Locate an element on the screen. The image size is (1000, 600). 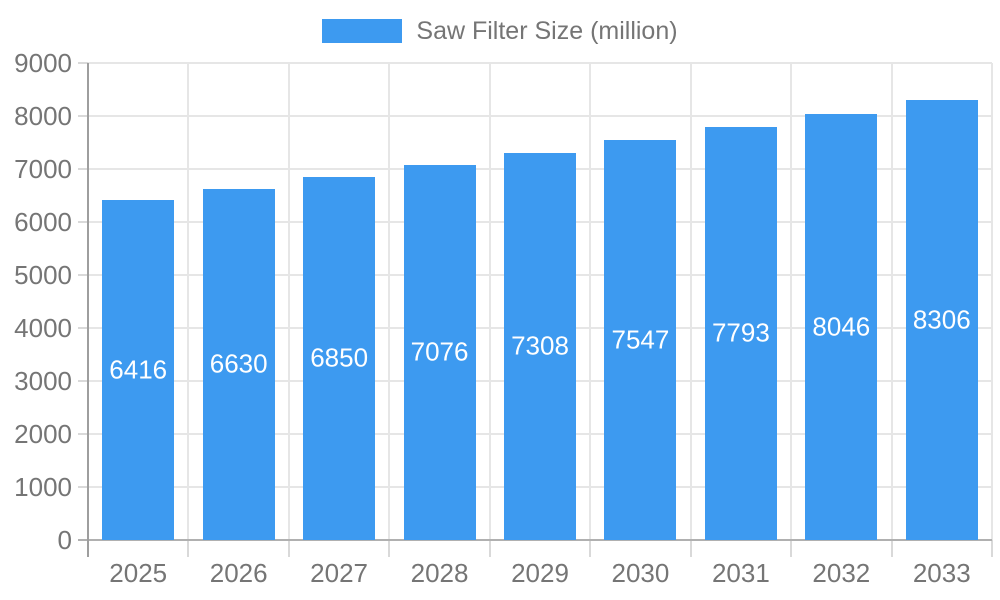
x-axis-line is located at coordinates (535, 540).